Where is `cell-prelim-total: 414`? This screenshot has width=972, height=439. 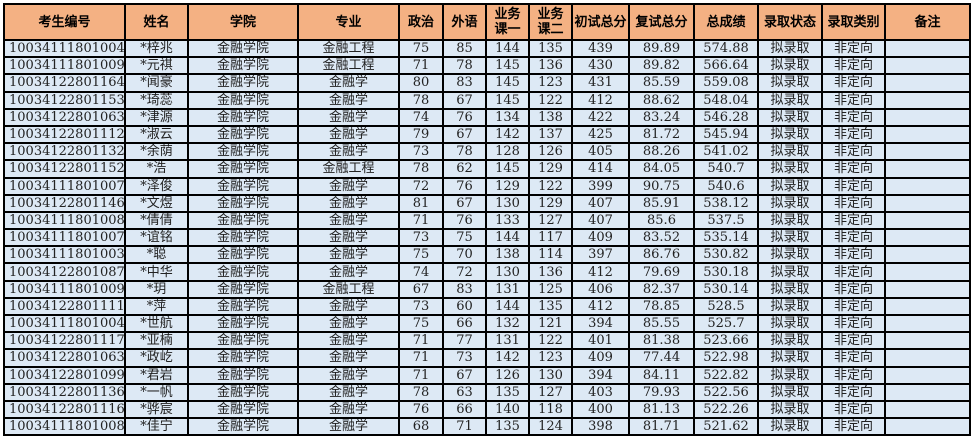 cell-prelim-total: 414 is located at coordinates (600, 169).